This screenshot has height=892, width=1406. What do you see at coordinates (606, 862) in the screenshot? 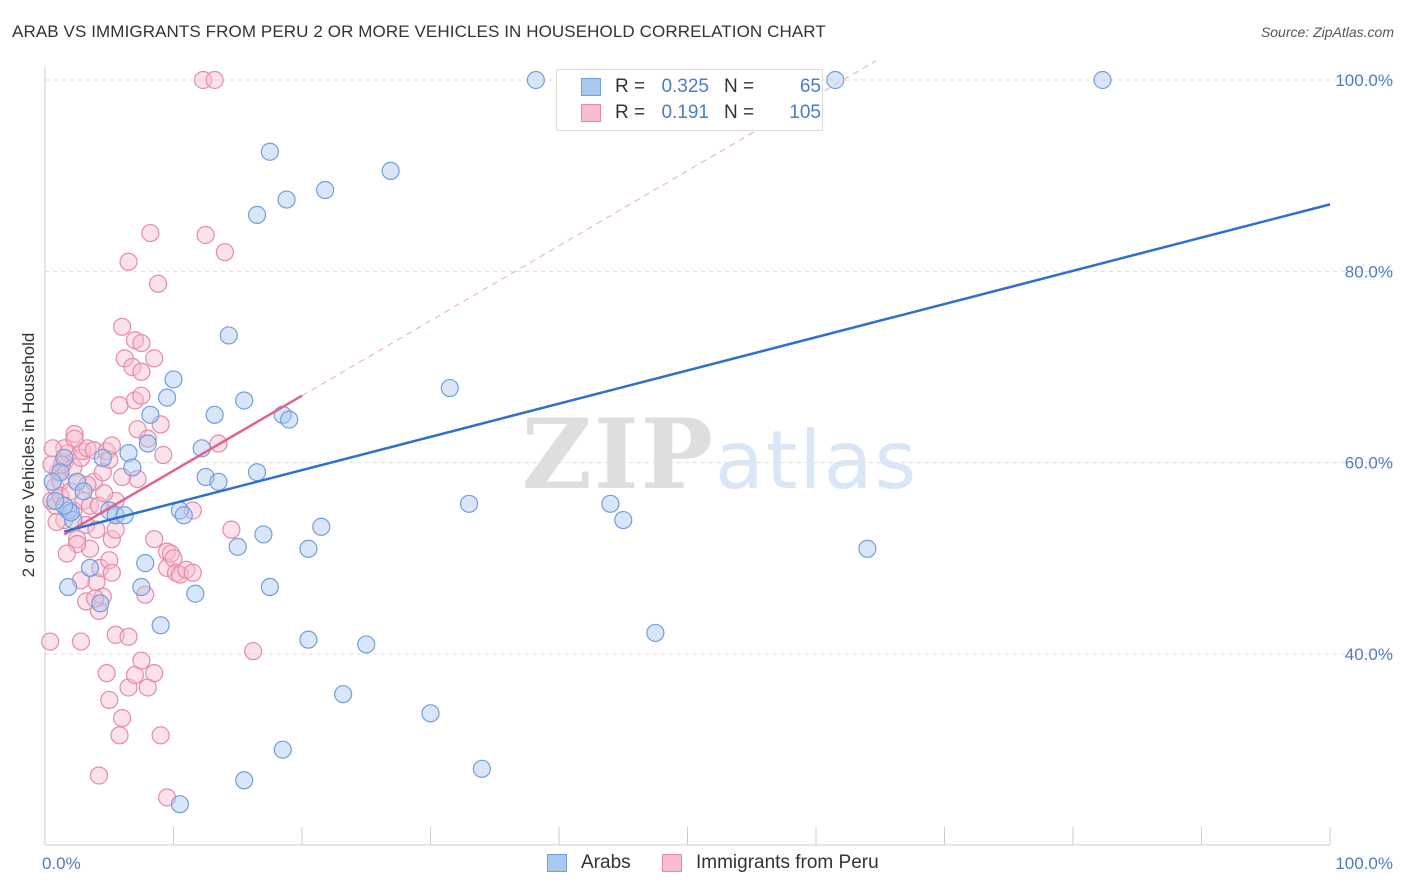
I see `legend-label-arabs: Arabs` at bounding box center [606, 862].